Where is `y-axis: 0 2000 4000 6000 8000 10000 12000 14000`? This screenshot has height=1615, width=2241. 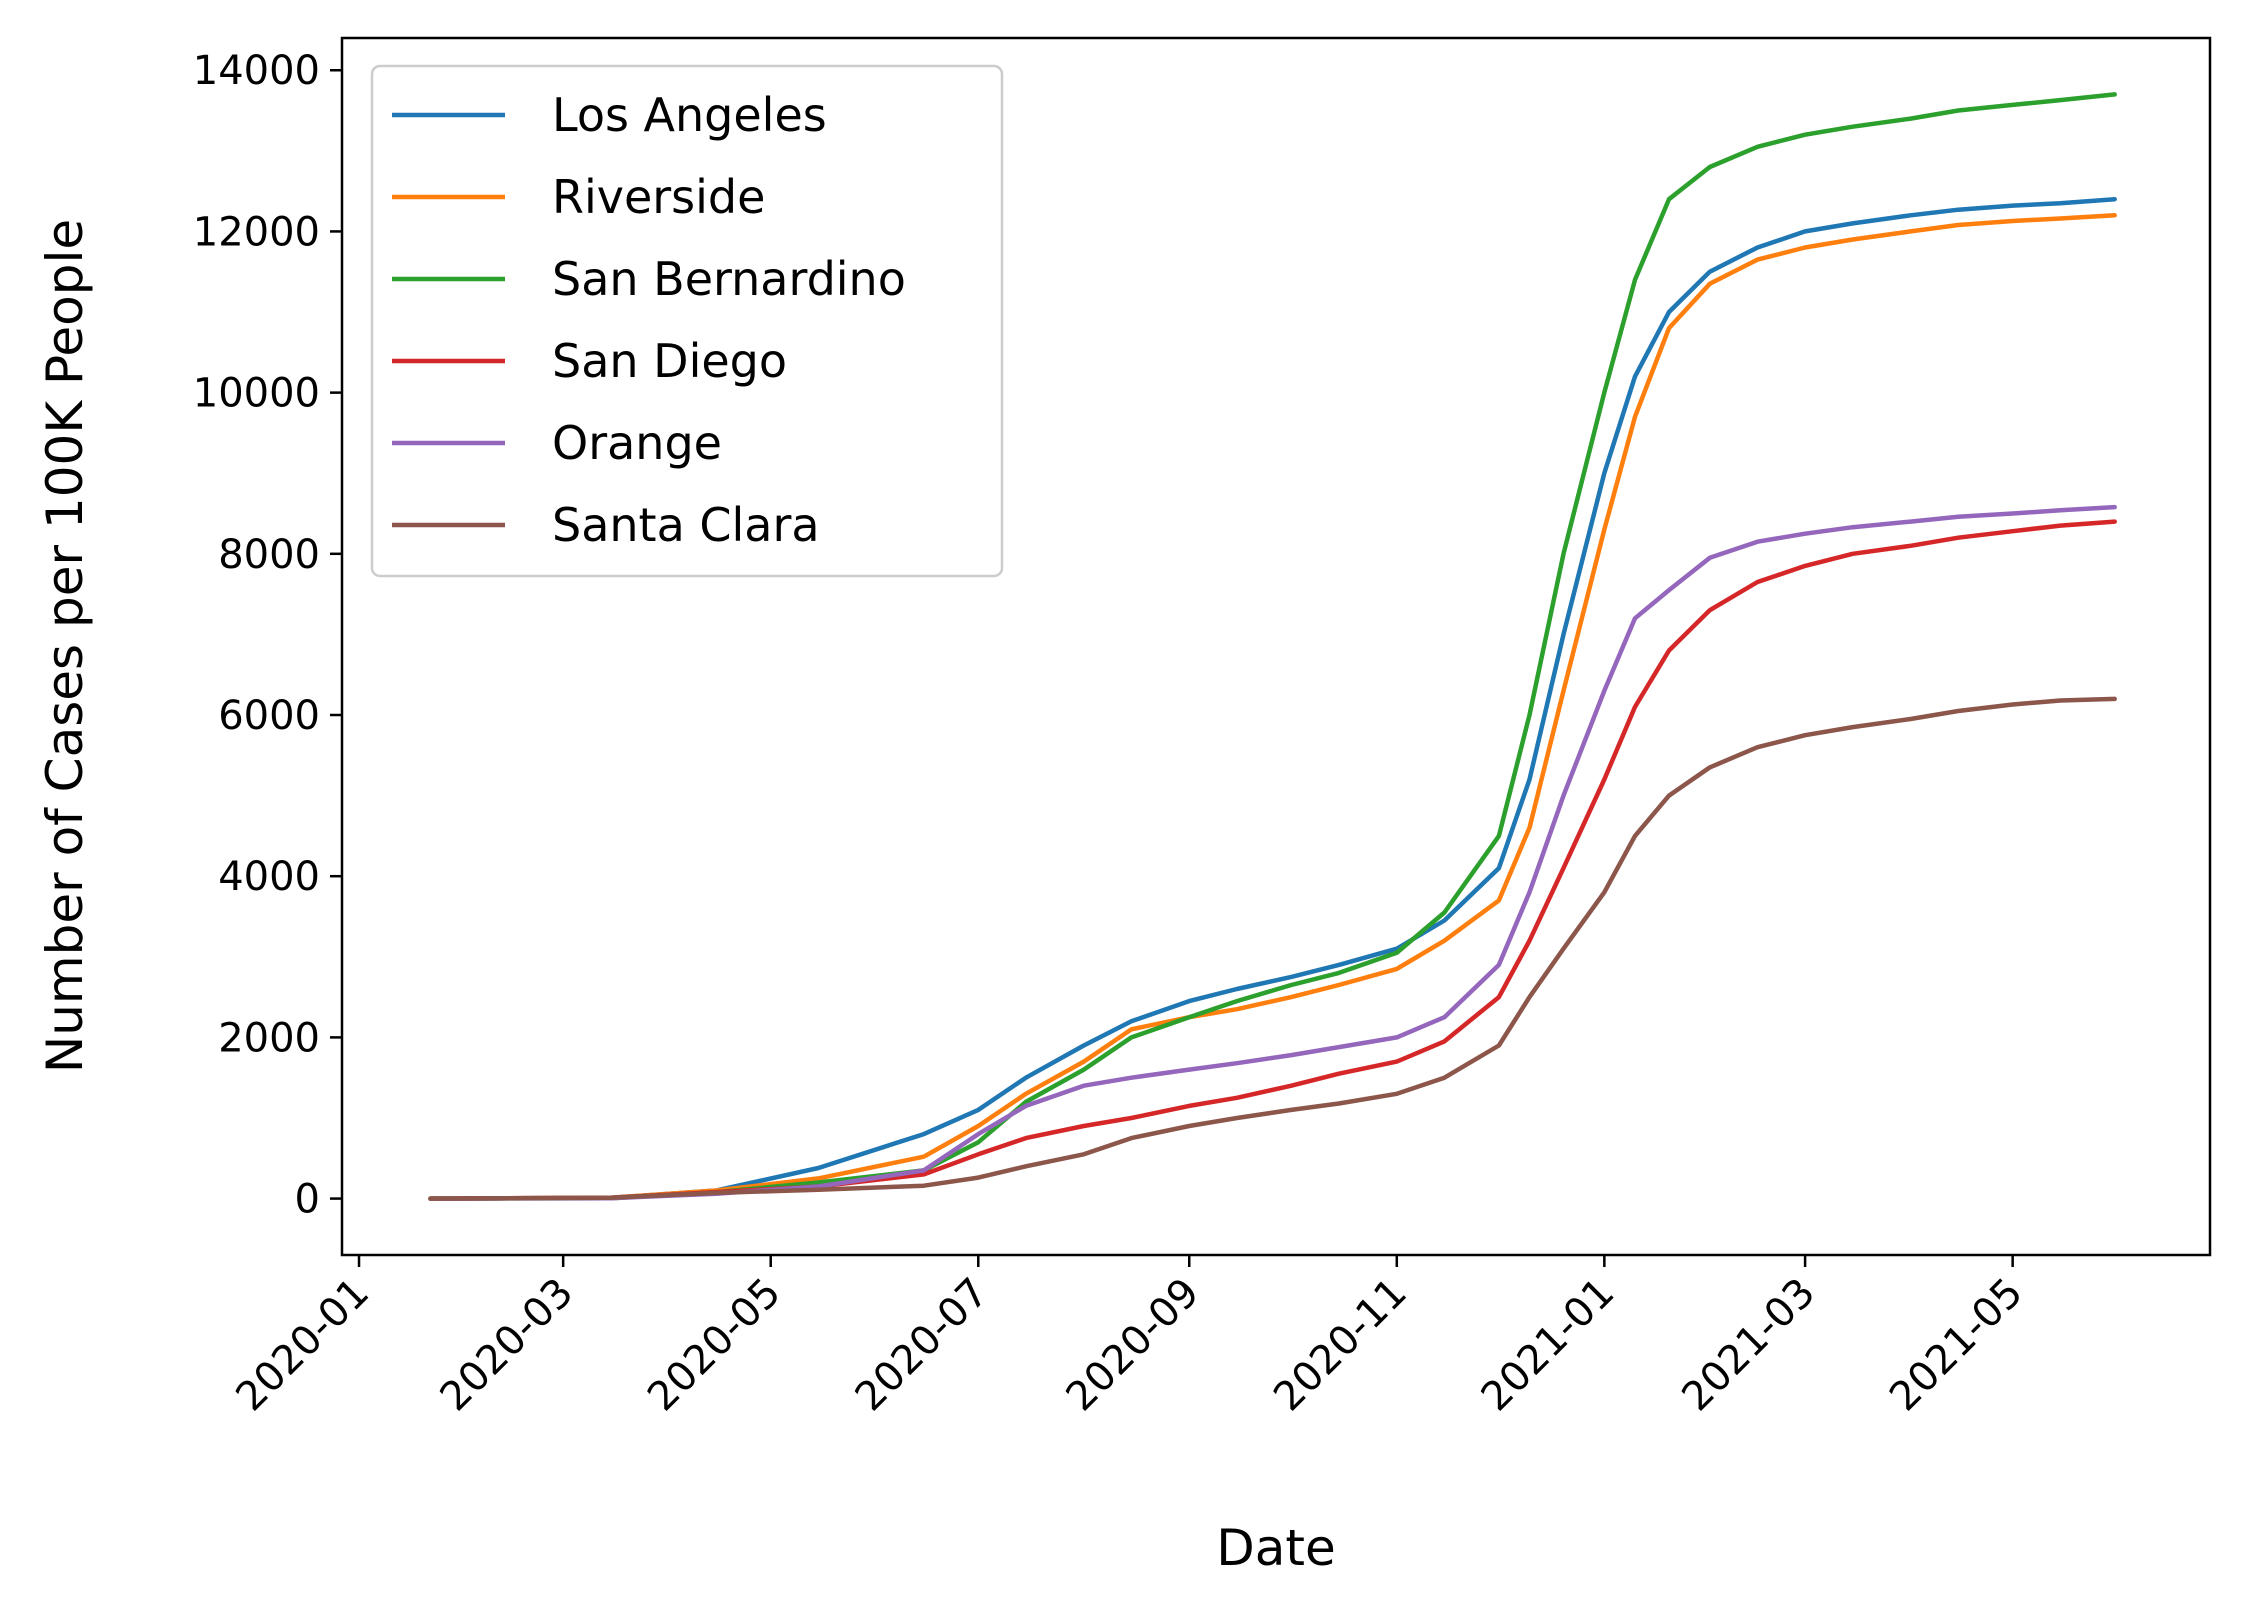
y-axis: 0 2000 4000 6000 8000 10000 12000 14000 is located at coordinates (267, 635).